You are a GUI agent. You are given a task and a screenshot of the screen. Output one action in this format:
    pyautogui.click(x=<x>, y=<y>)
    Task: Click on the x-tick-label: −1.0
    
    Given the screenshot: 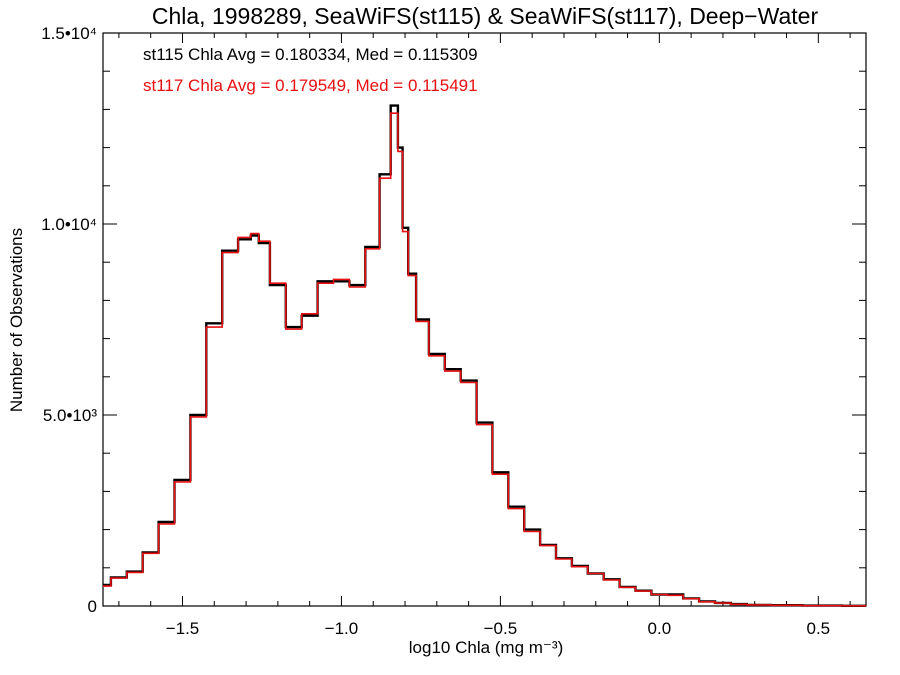 What is the action you would take?
    pyautogui.click(x=342, y=628)
    